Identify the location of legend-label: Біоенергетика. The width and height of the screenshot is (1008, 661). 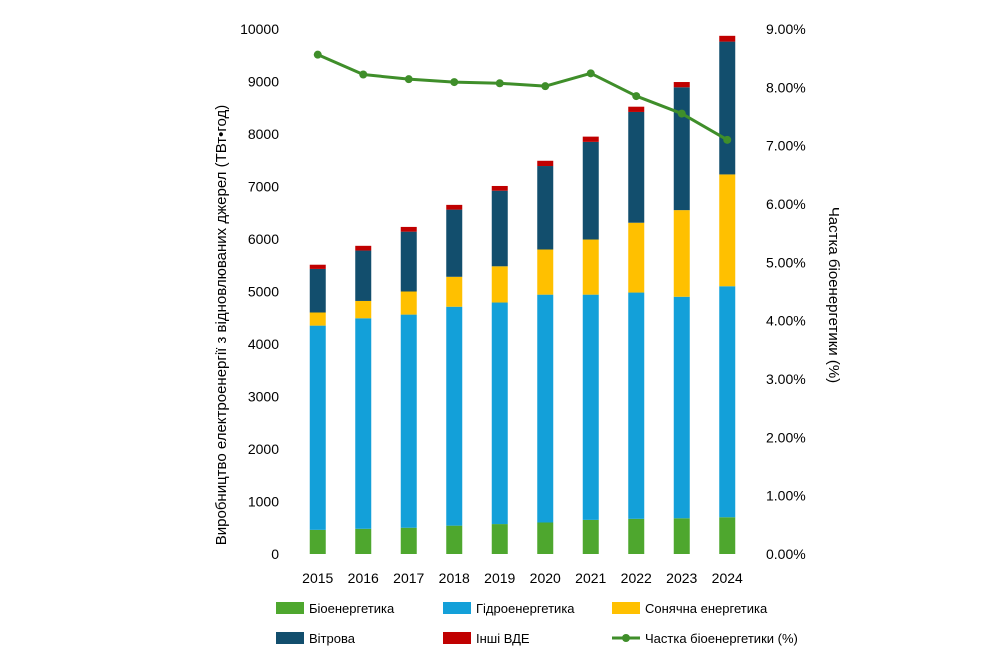
(352, 608).